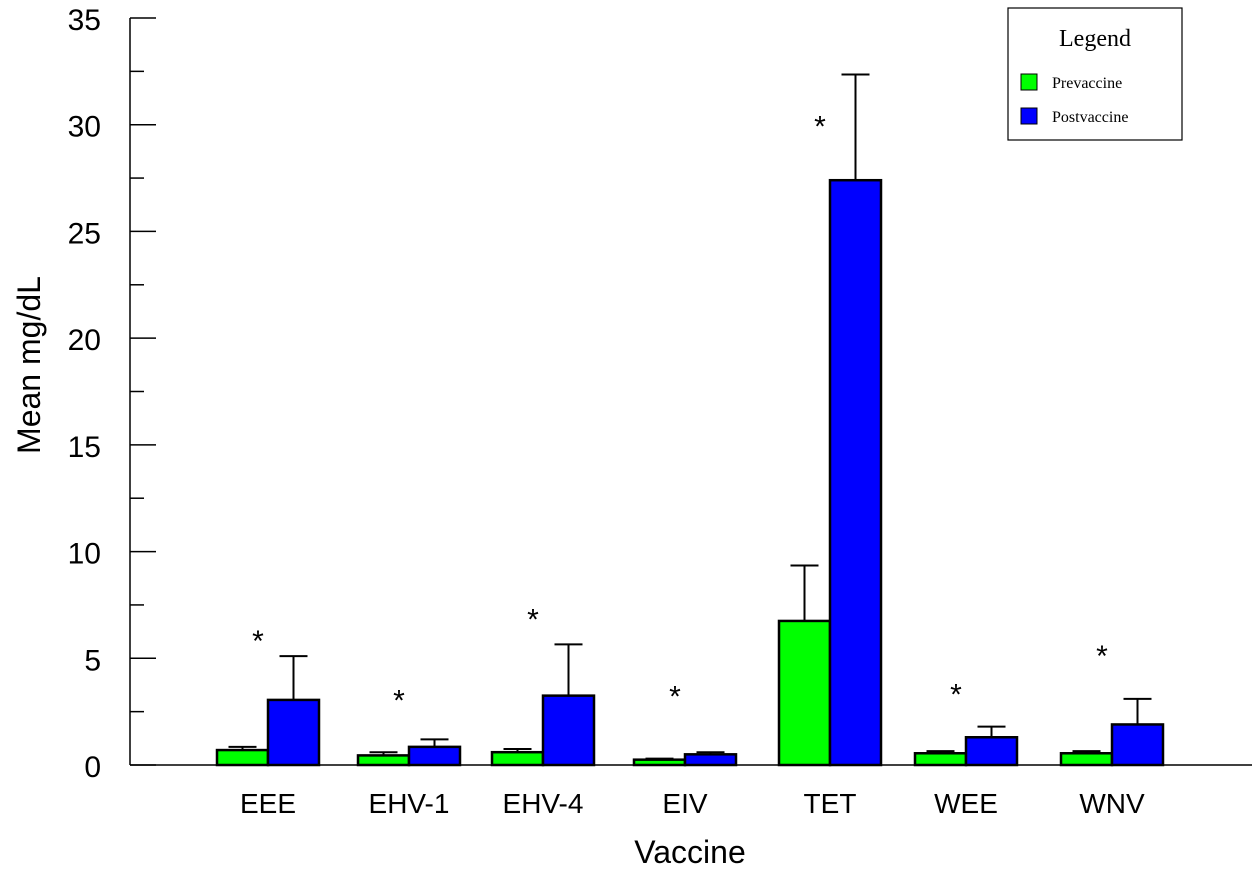 The image size is (1256, 873). Describe the element at coordinates (84, 127) in the screenshot. I see `y-tick-label: 30` at that location.